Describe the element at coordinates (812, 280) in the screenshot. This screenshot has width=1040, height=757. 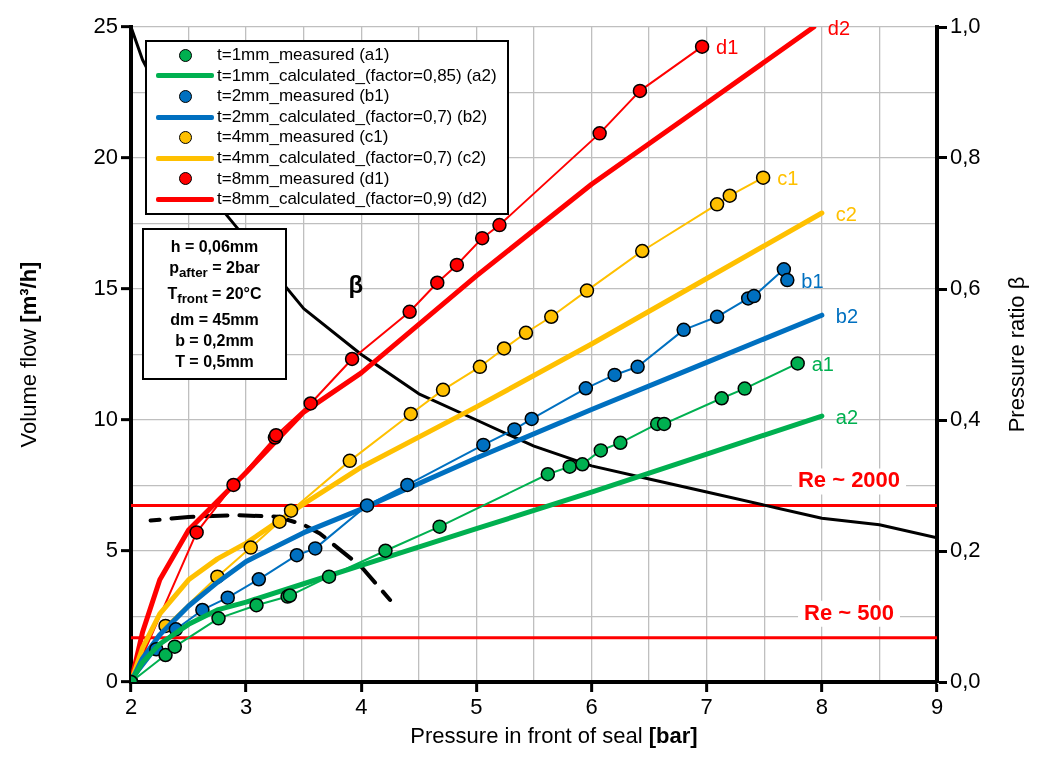
I see `annotation: b1` at that location.